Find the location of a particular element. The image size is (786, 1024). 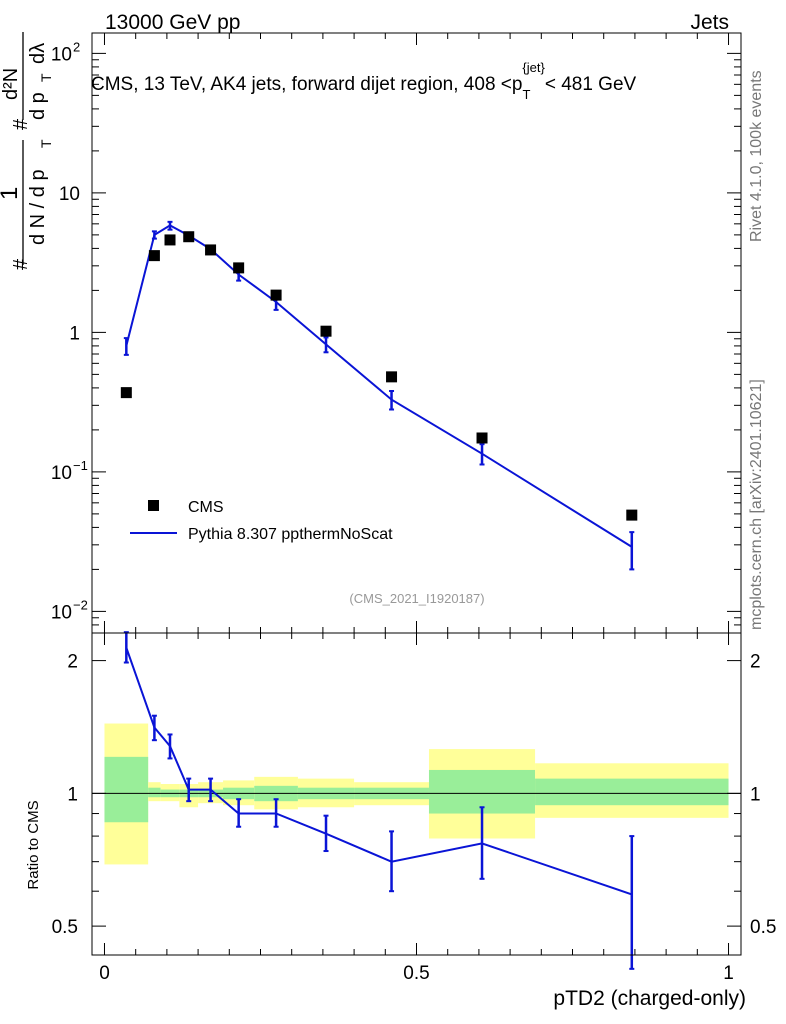

ratio-y-tick-label: 1 is located at coordinates (72, 794).